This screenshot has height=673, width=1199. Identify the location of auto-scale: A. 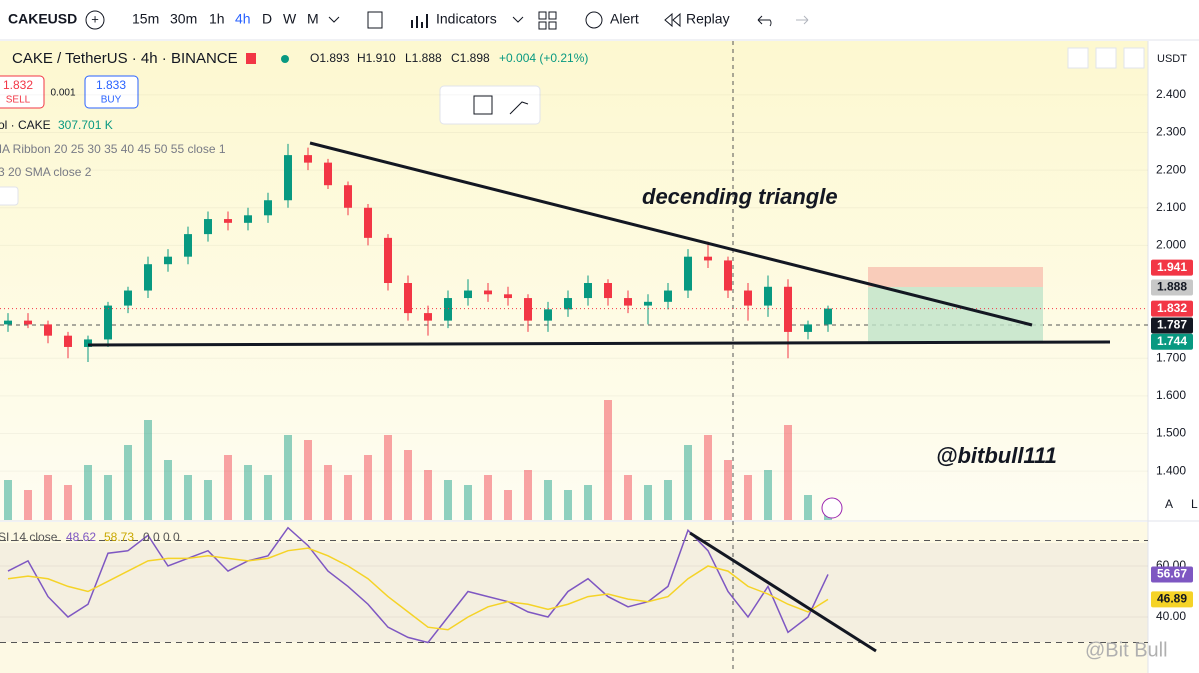
(1169, 504).